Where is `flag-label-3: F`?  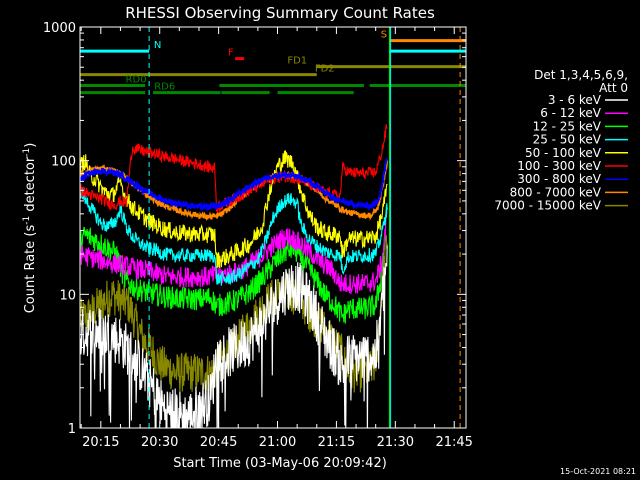
flag-label-3: F is located at coordinates (231, 53).